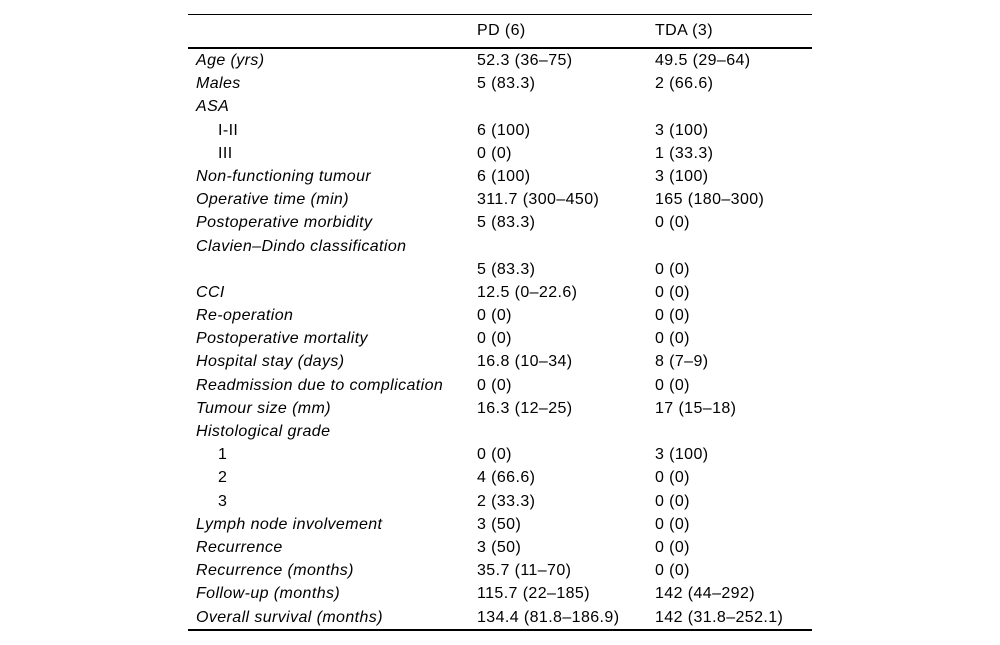  I want to click on pd-value: 2 (33.3), so click(506, 501).